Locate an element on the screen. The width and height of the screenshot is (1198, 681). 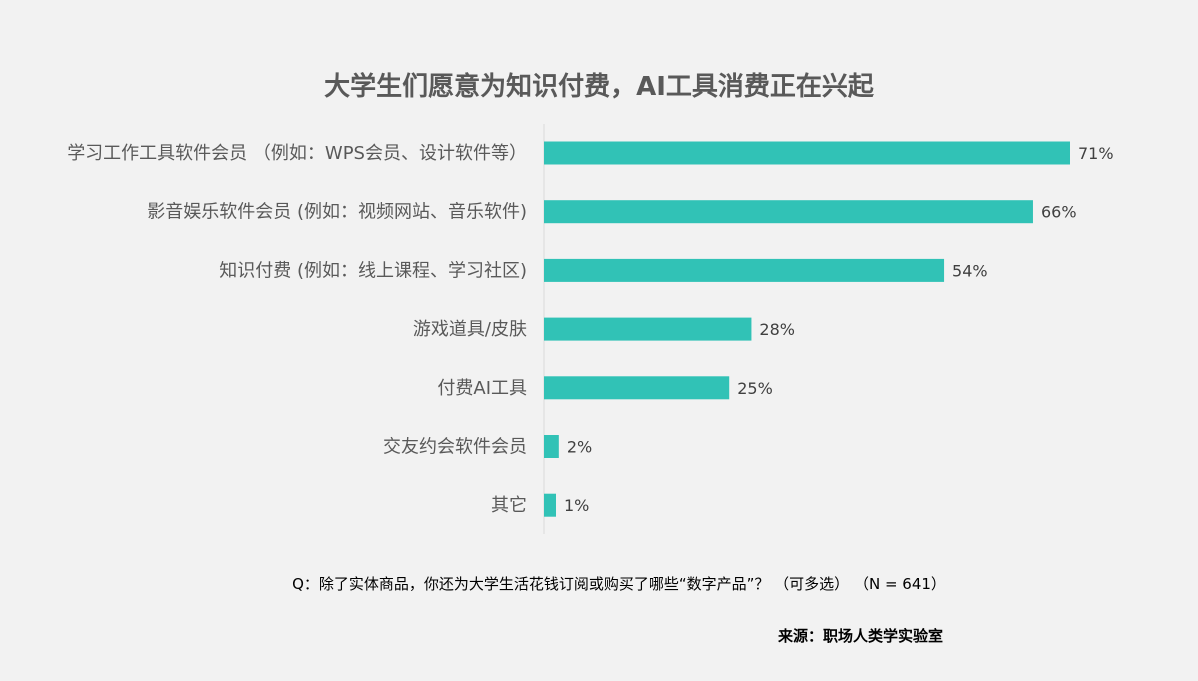
category-label: 付费AI工具 is located at coordinates (482, 388).